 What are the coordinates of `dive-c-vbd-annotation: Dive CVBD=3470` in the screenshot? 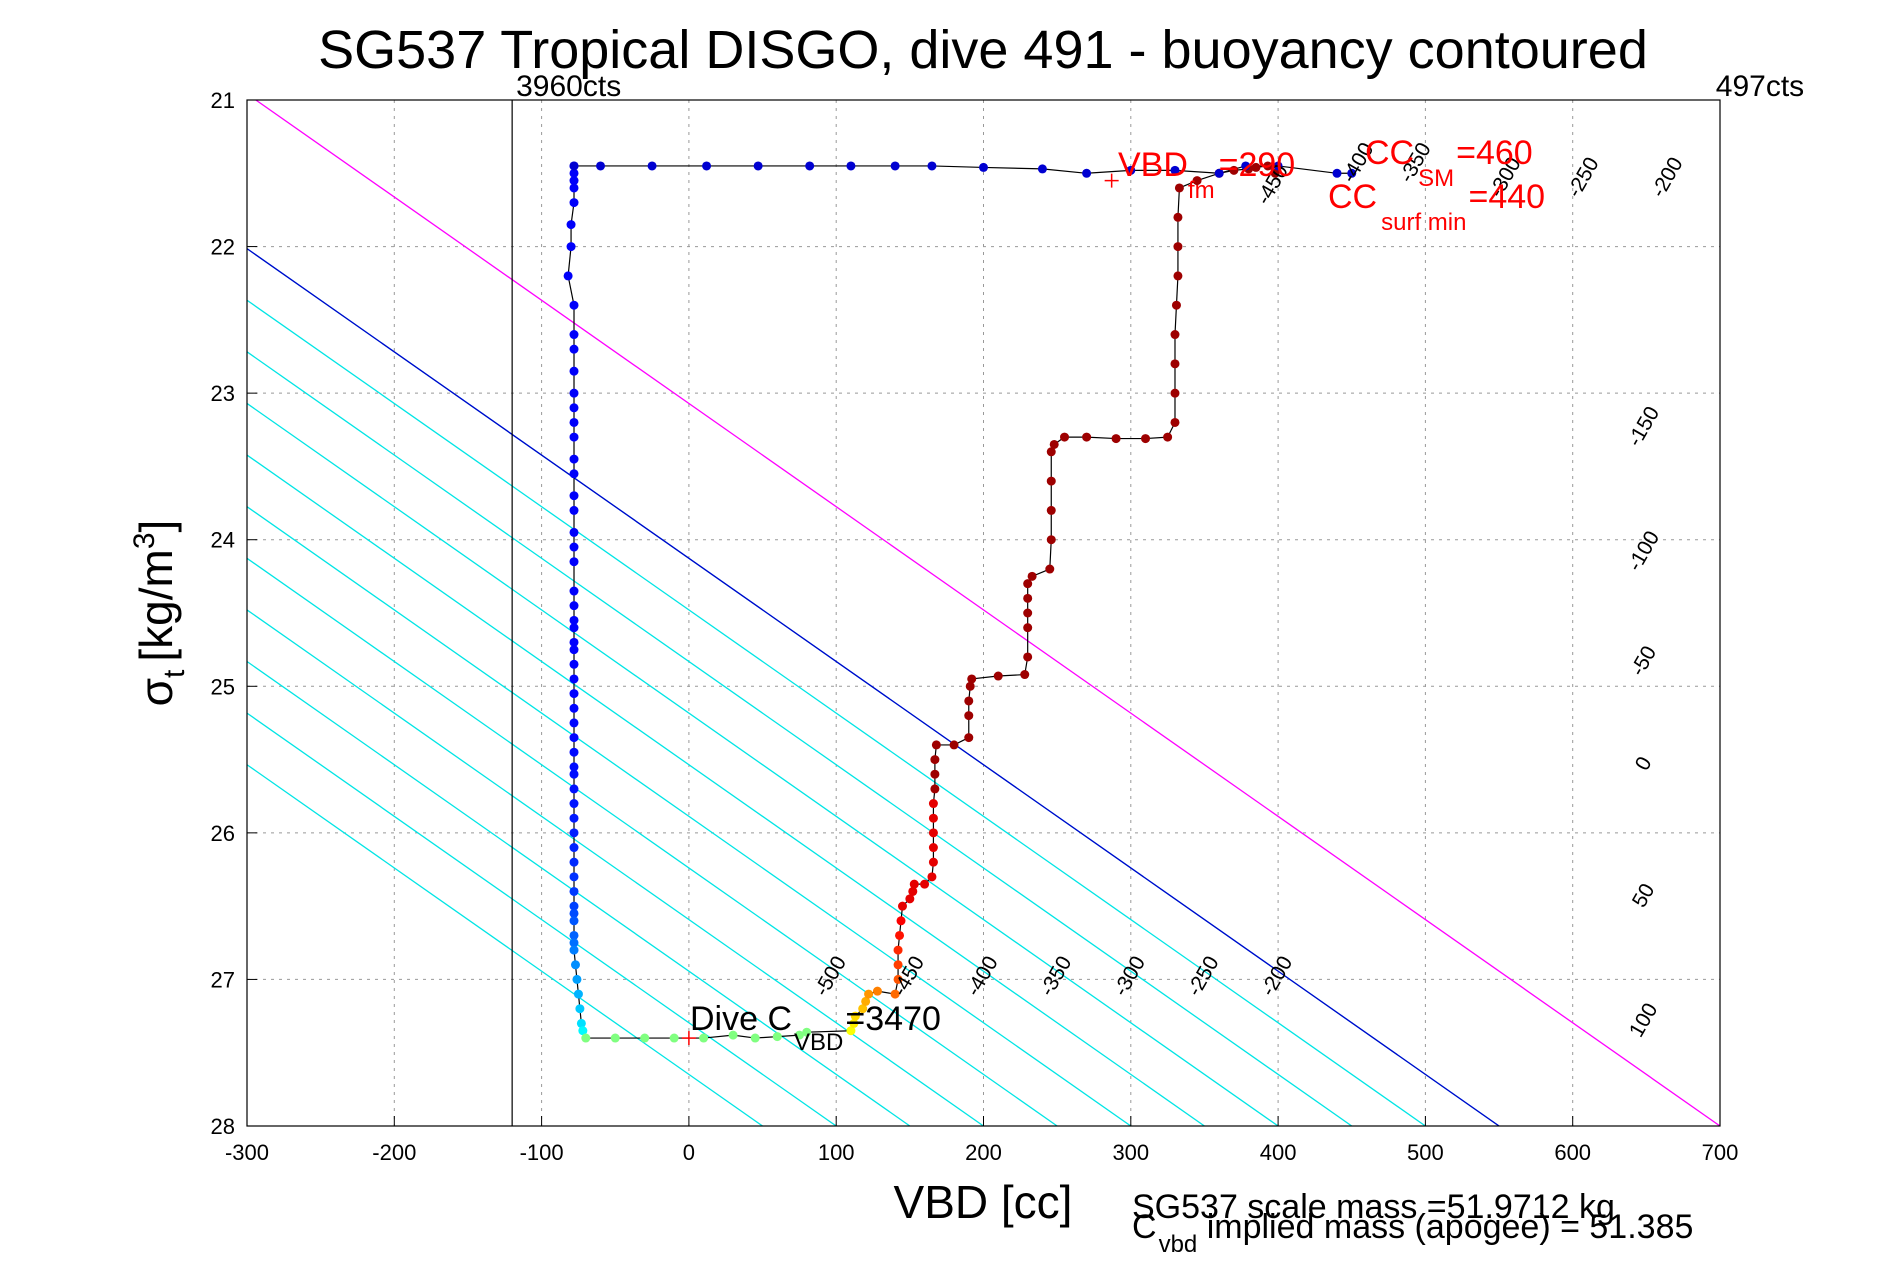 It's located at (815, 1028).